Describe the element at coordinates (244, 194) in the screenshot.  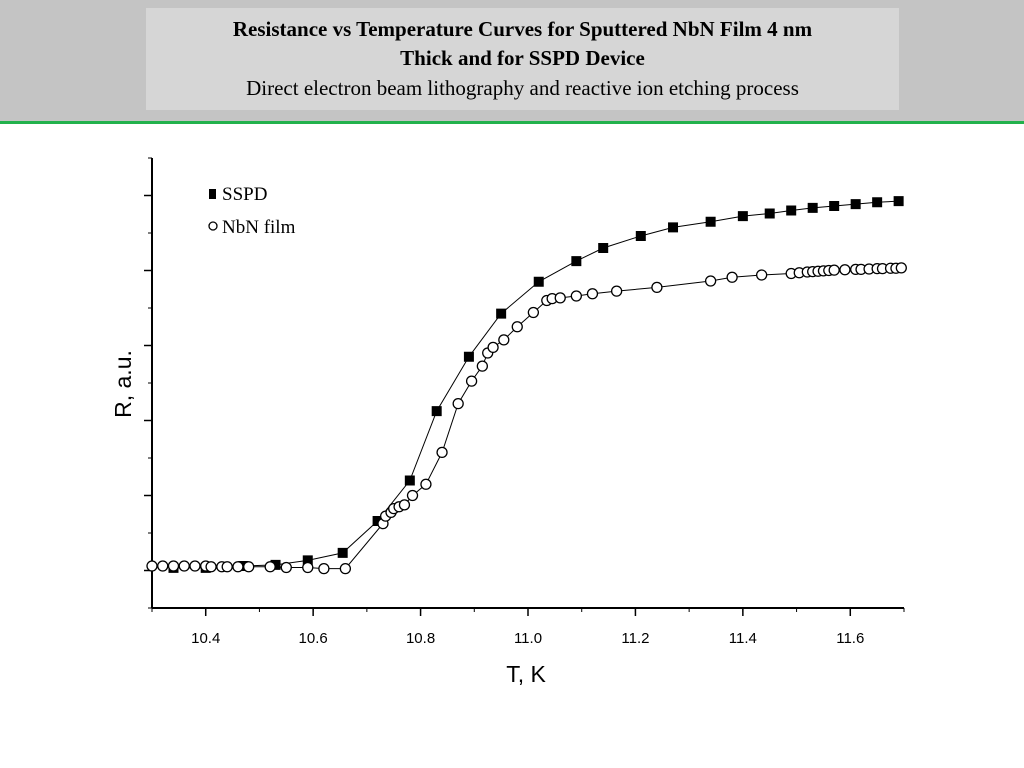
I see `legend-label-sspd: SSPD` at that location.